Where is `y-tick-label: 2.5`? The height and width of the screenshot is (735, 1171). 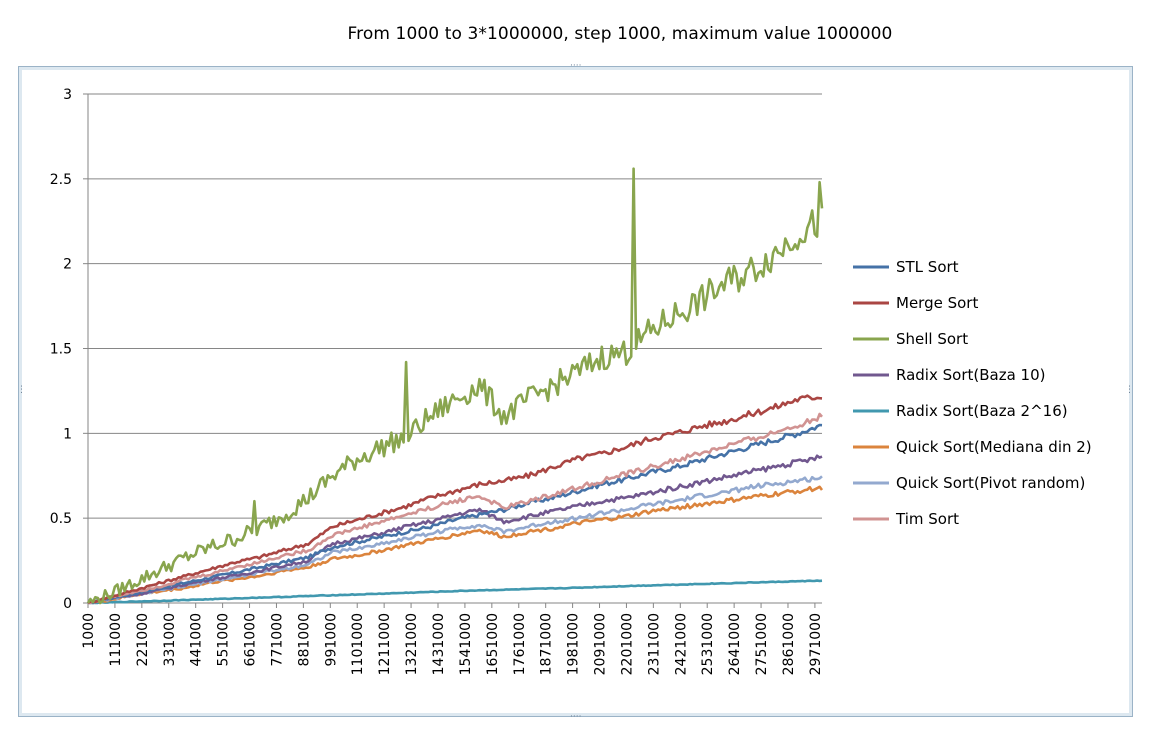
y-tick-label: 2.5 is located at coordinates (61, 180).